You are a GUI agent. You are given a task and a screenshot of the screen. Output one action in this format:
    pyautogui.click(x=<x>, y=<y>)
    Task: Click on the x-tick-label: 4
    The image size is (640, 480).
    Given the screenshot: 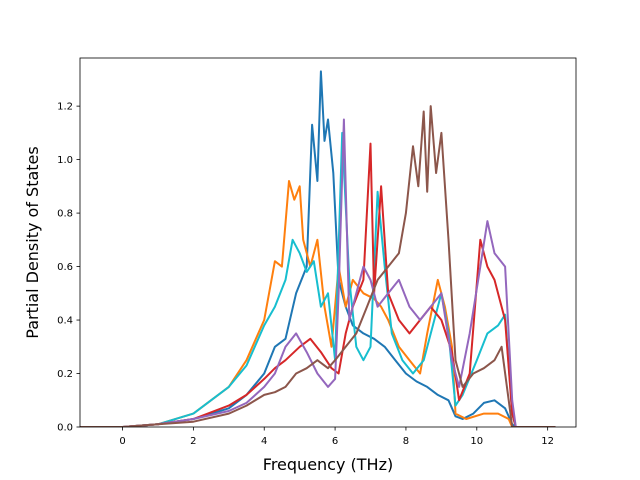 What is the action you would take?
    pyautogui.click(x=264, y=441)
    